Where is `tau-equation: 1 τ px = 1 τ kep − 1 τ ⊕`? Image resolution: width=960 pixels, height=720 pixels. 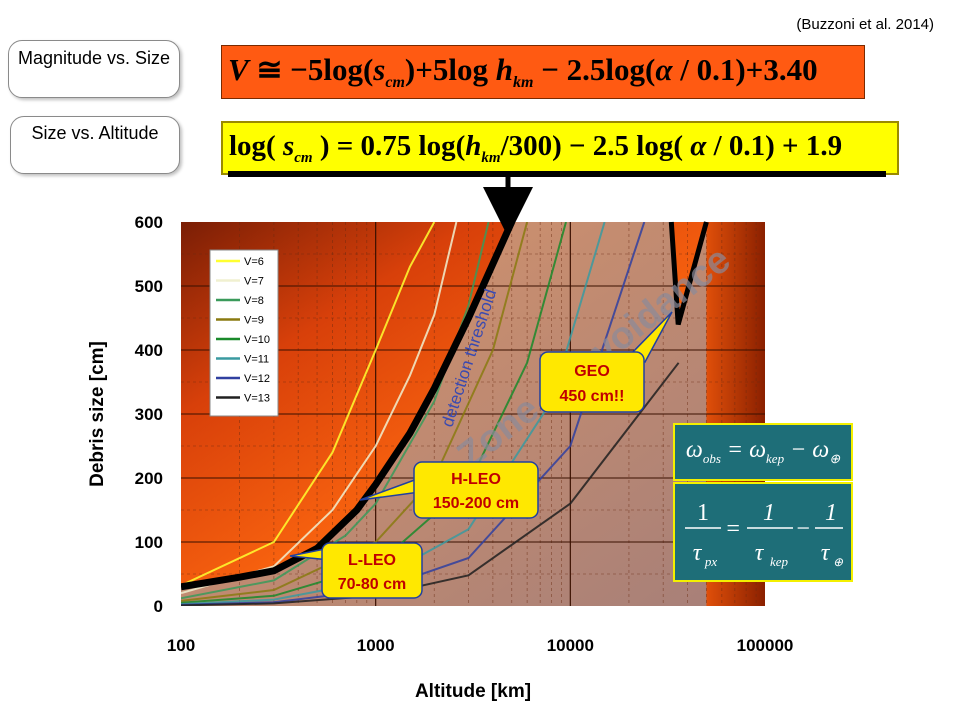
tau-equation: 1 τ px = 1 τ kep − 1 τ ⊕ is located at coordinates (764, 534).